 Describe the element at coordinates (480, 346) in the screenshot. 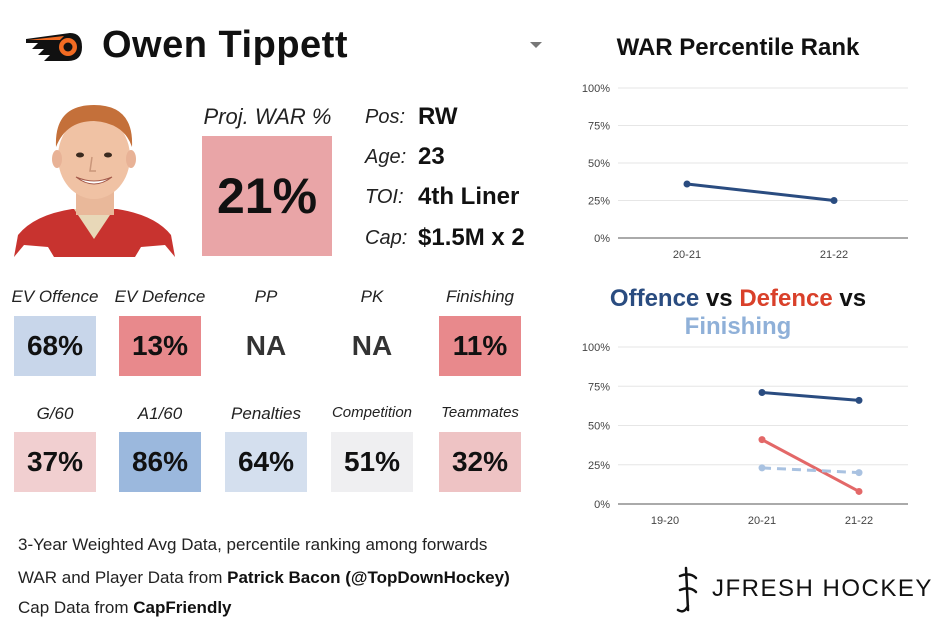

I see `finishing-value: 11%` at that location.